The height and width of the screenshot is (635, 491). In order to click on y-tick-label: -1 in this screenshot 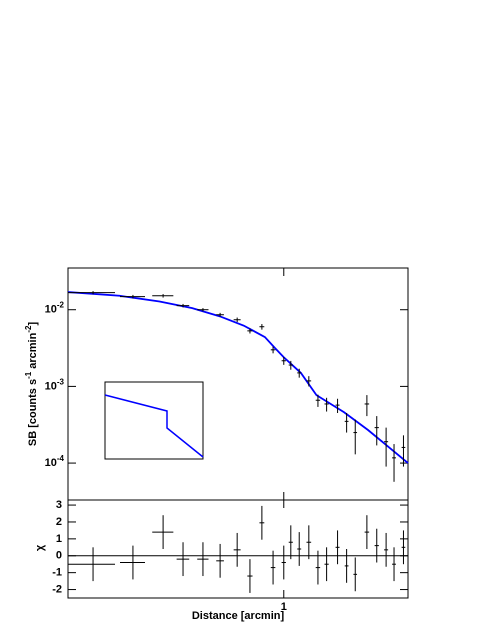, I will do `click(57, 573)`.